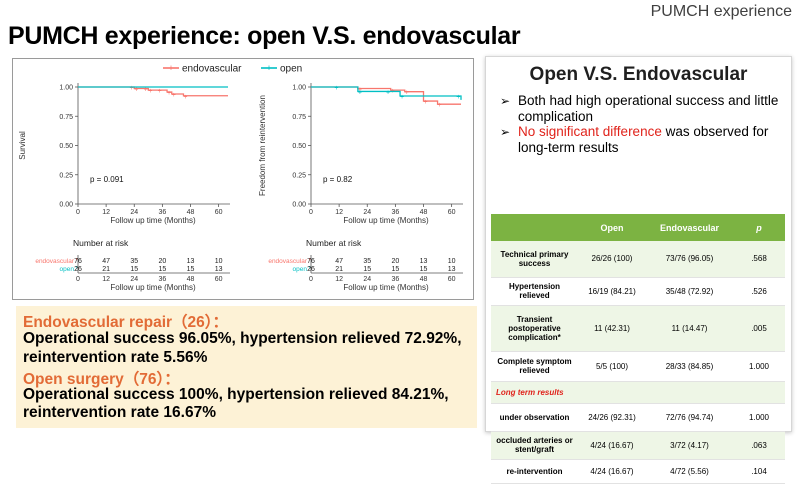 The width and height of the screenshot is (804, 484). Describe the element at coordinates (612, 259) in the screenshot. I see `open-value: 26/26 (100)` at that location.